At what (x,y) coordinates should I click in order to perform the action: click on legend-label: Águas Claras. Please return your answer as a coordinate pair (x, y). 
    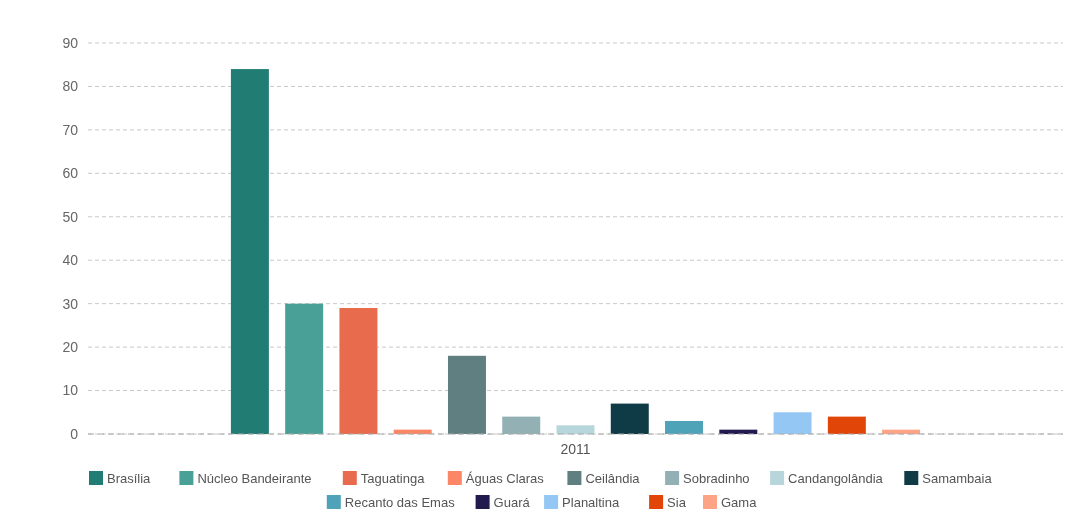
    Looking at the image, I should click on (505, 478).